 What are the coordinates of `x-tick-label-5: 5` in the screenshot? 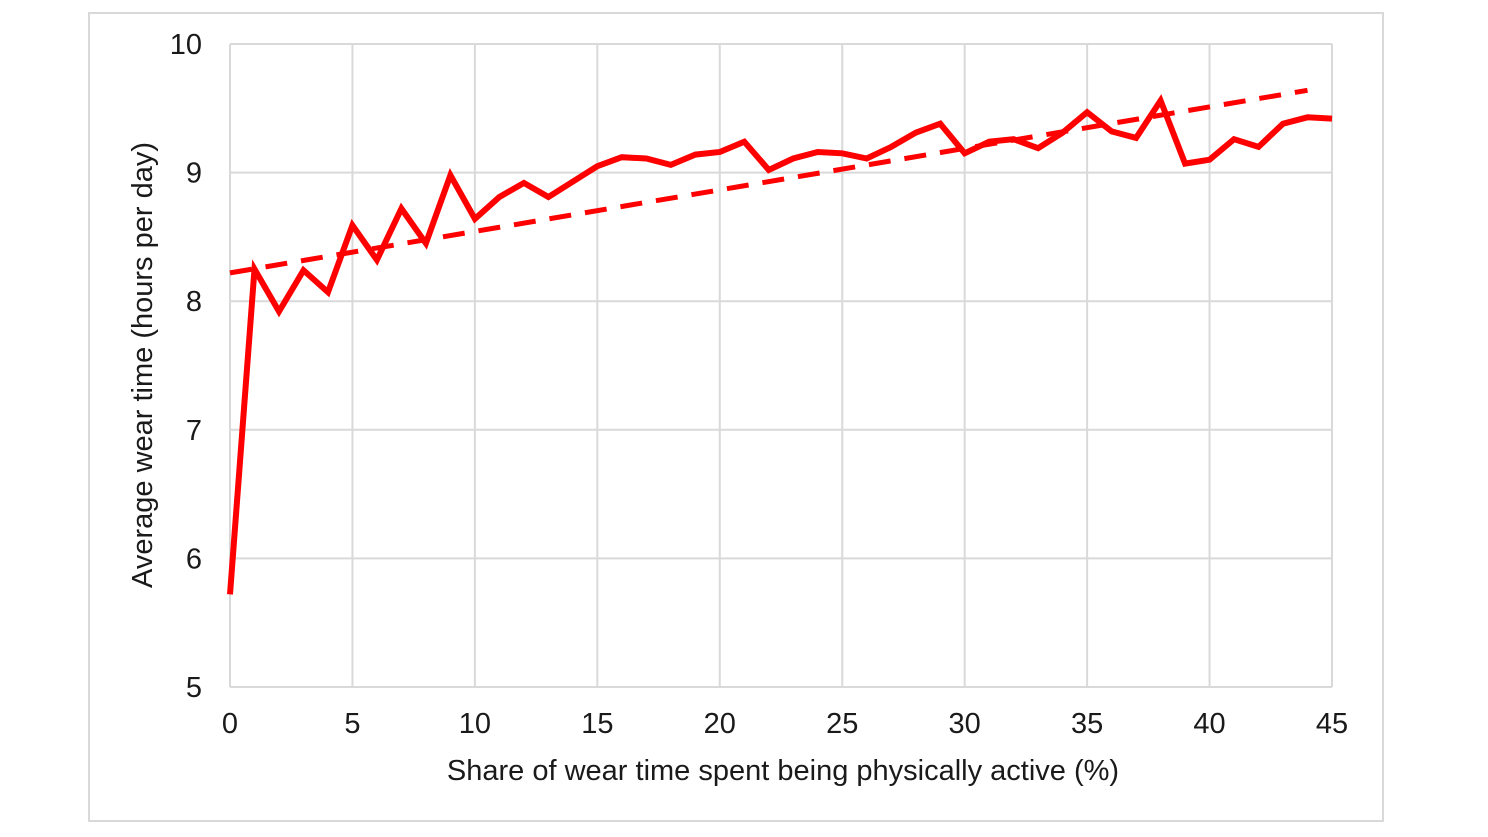 It's located at (352, 724).